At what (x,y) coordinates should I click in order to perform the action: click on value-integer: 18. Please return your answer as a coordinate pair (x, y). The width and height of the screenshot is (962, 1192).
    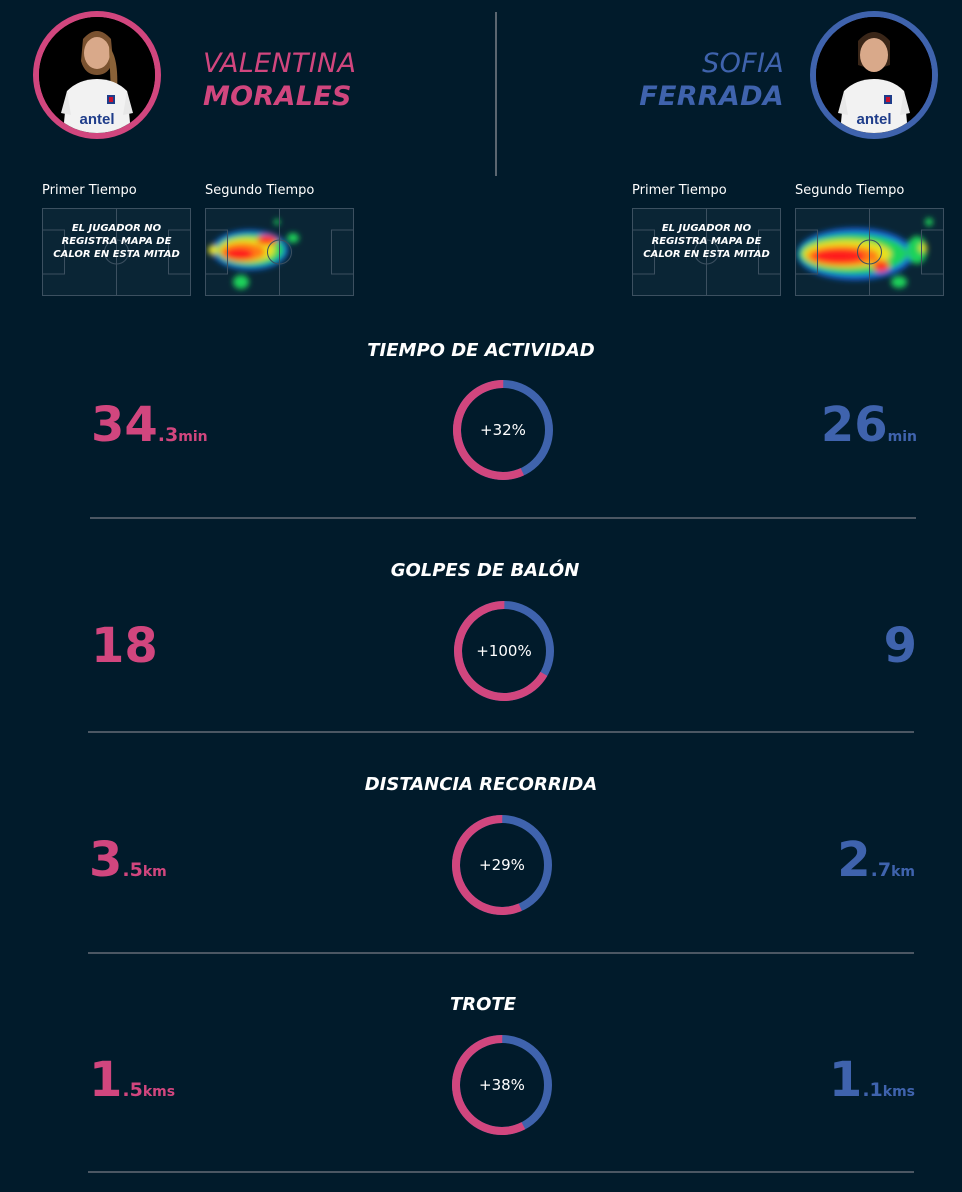
    Looking at the image, I should click on (124, 646).